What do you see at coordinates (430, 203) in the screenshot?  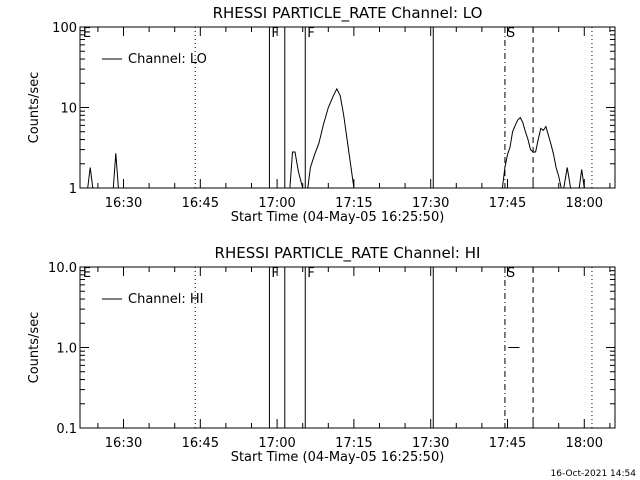 I see `lo-x-tick-label: 17:30` at bounding box center [430, 203].